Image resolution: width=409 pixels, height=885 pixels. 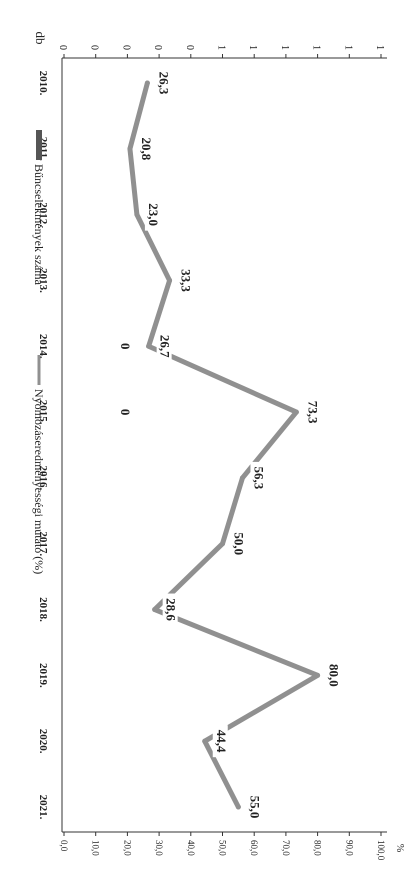 What do you see at coordinates (43, 675) in the screenshot?
I see `x-category-label: 2019.` at bounding box center [43, 675].